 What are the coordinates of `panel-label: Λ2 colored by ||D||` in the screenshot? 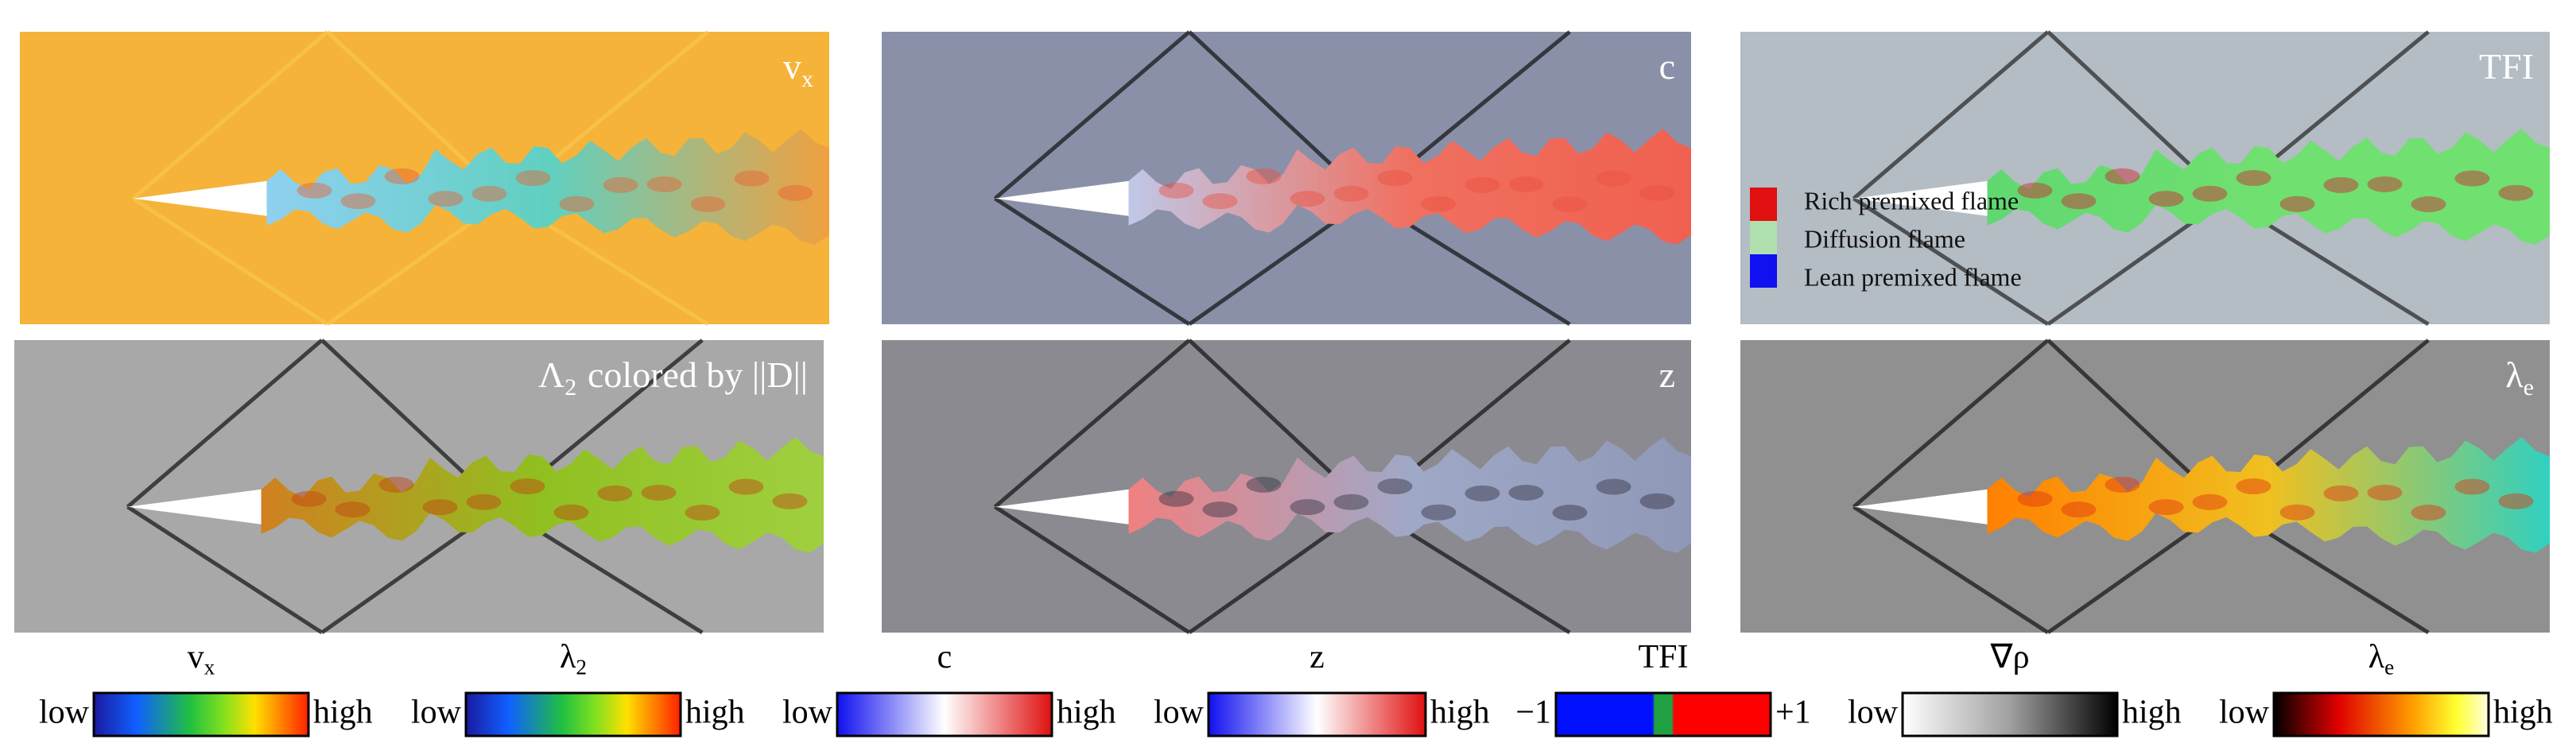 It's located at (673, 377).